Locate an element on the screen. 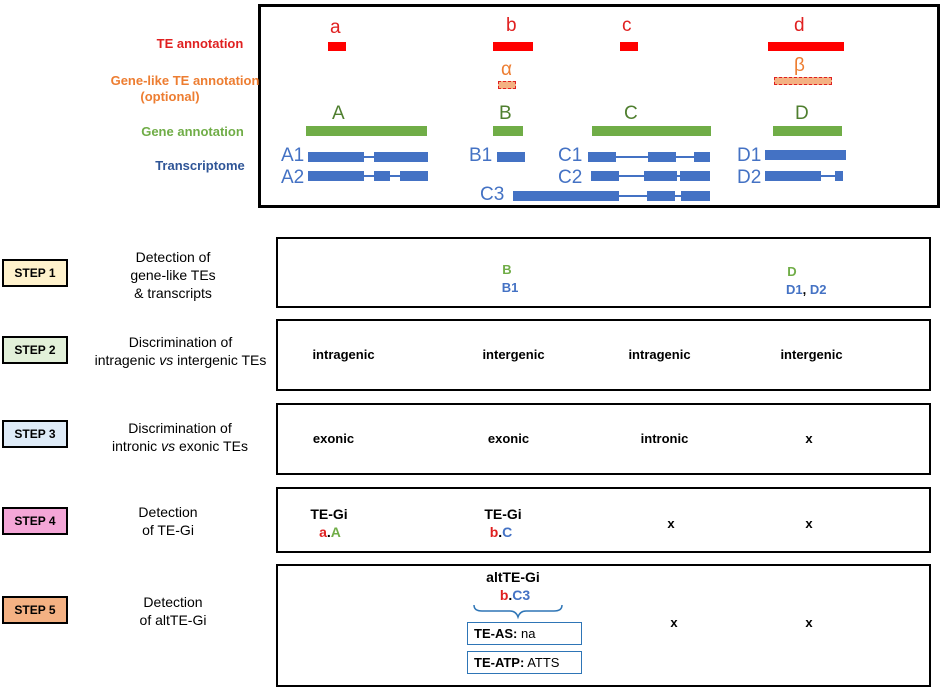 Image resolution: width=948 pixels, height=700 pixels. step2-badge: STEP 2 is located at coordinates (35, 350).